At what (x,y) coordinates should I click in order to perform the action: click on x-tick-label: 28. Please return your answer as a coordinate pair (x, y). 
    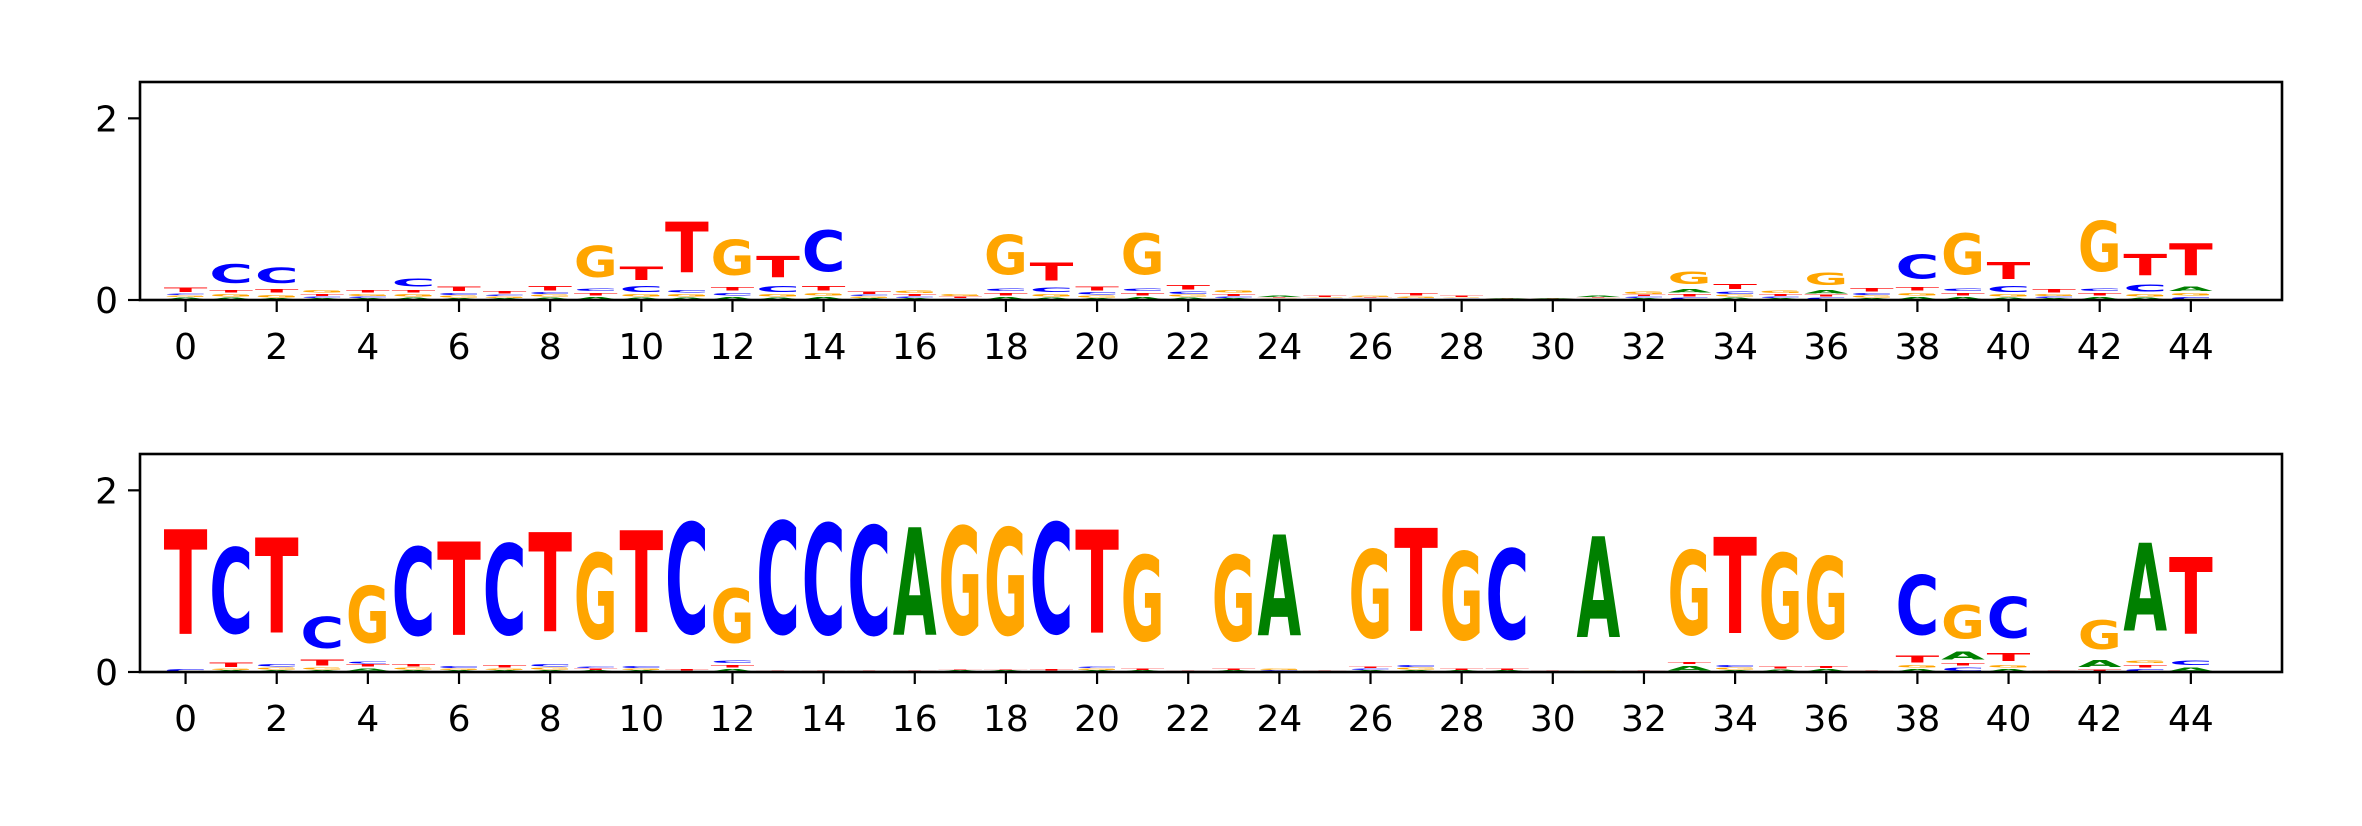
    Looking at the image, I should click on (1462, 347).